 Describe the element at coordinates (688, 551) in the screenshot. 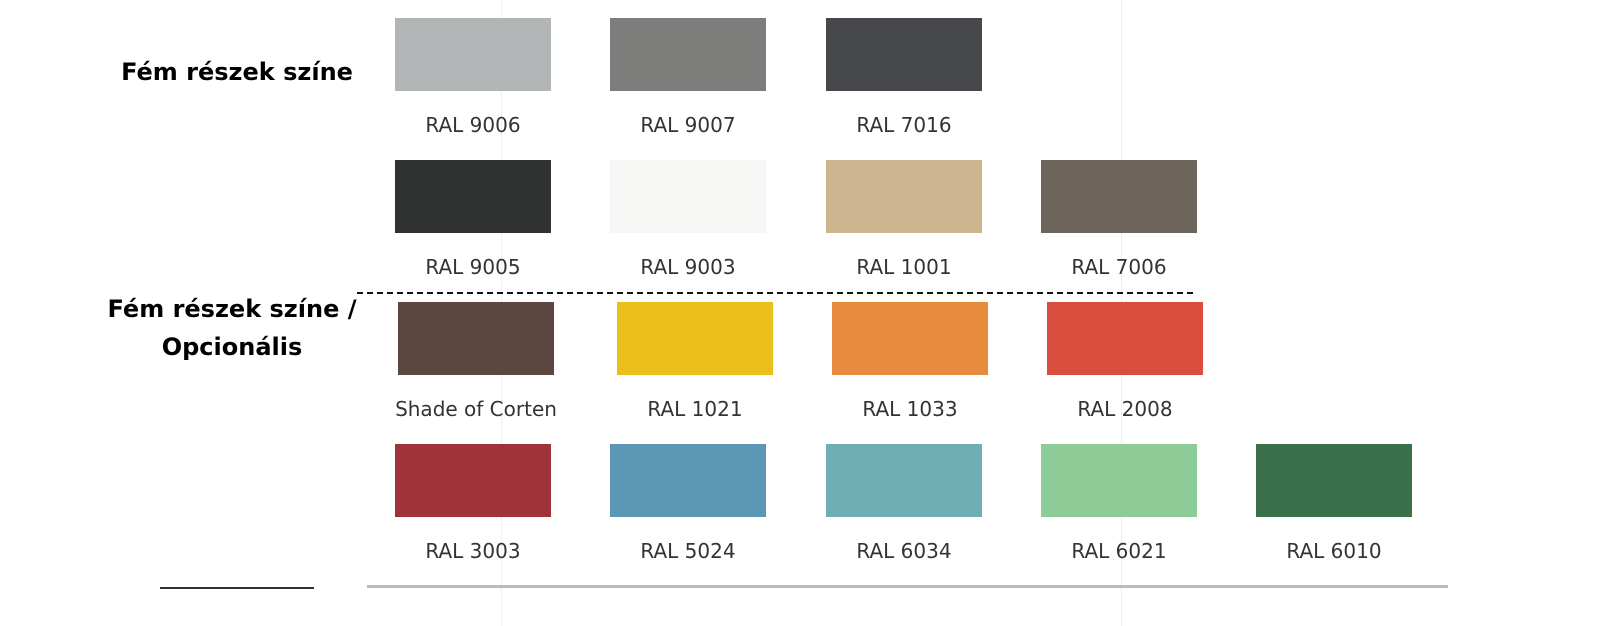

I see `color-label: RAL 5024` at that location.